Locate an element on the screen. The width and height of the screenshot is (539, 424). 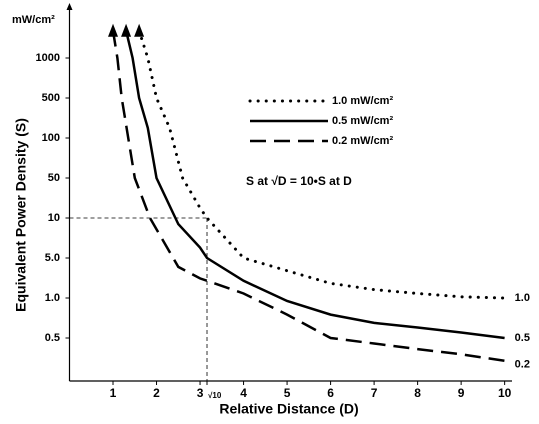
y-axis-label: Equivalent Power Density (S) is located at coordinates (21, 215).